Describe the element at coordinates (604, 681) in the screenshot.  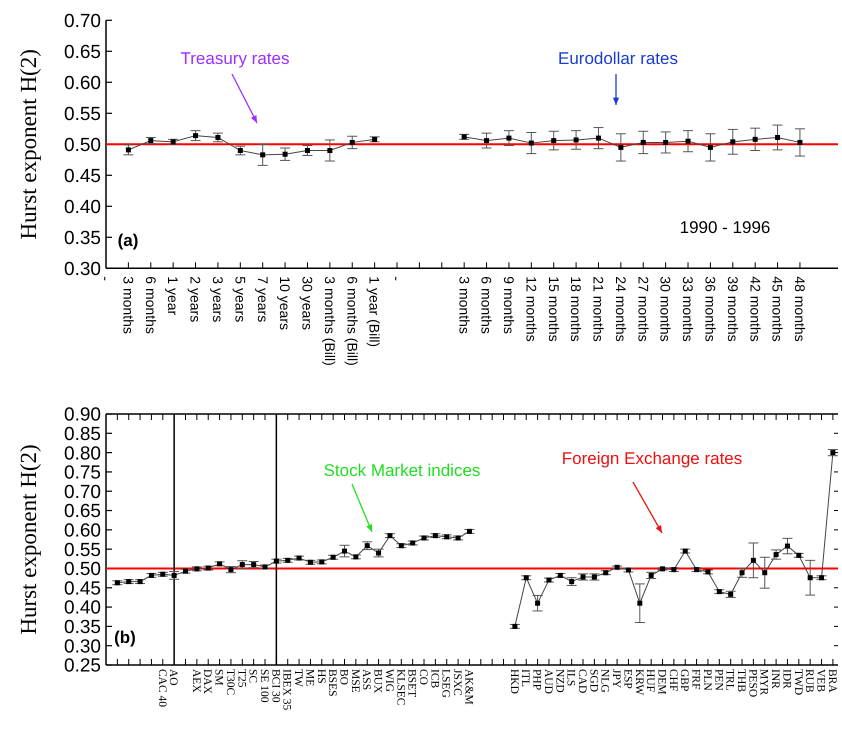
I see `x-tick-label: NLG` at that location.